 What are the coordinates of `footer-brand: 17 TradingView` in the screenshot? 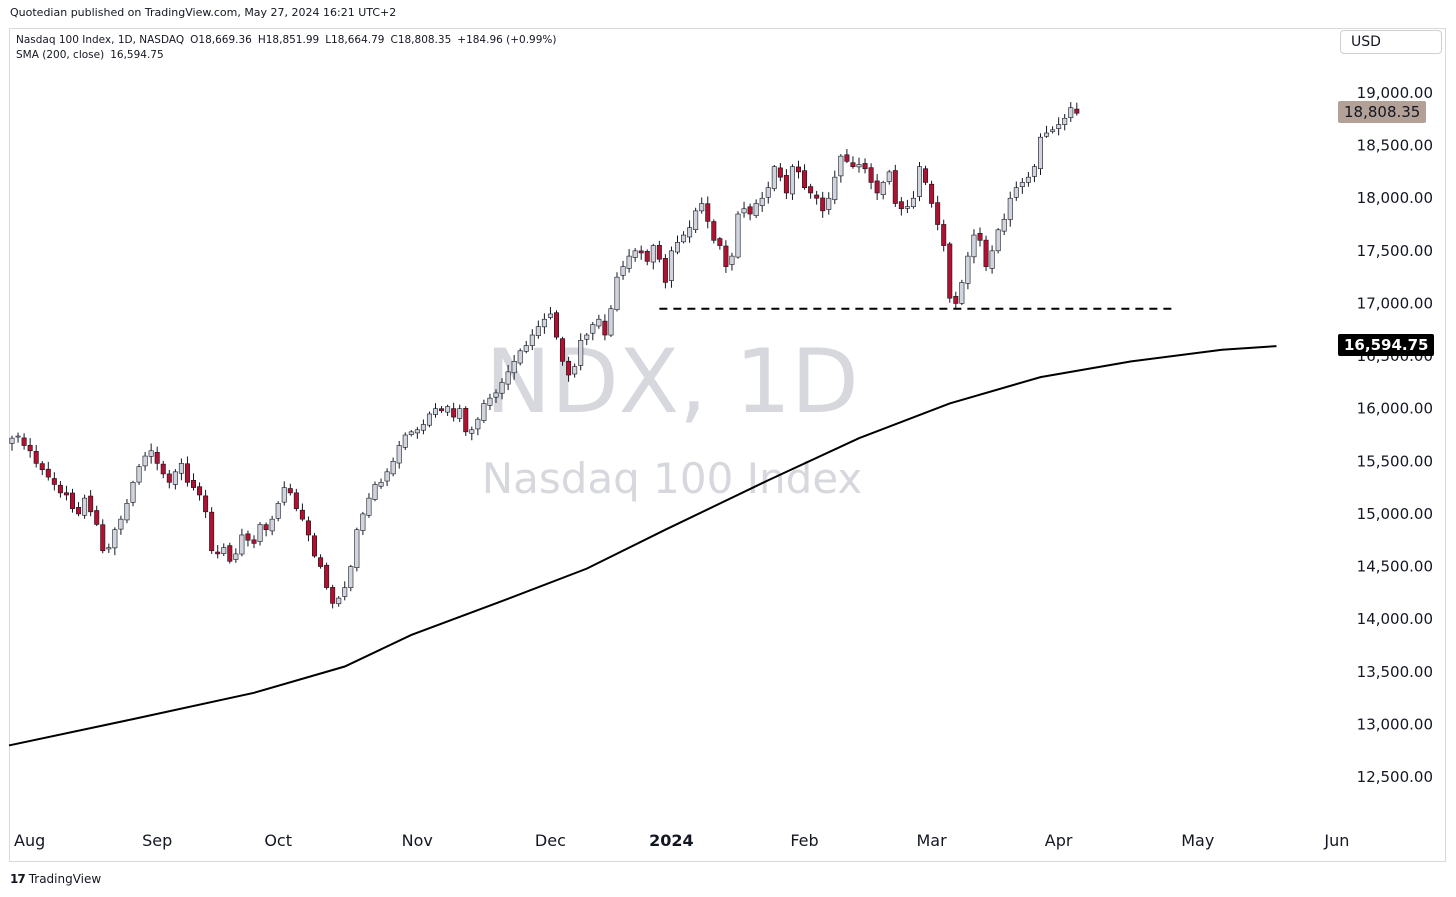 It's located at (55, 879).